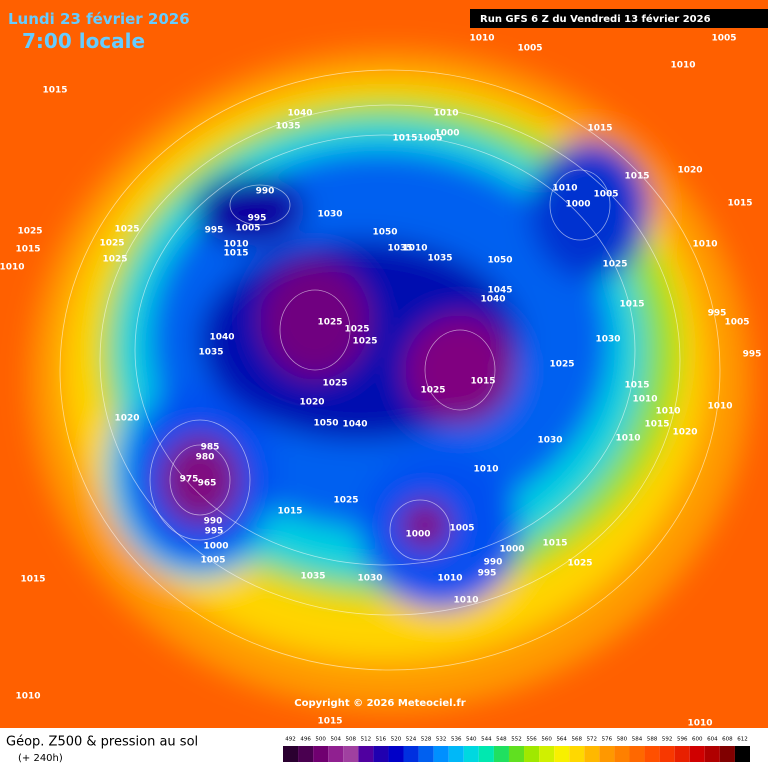  Describe the element at coordinates (379, 703) in the screenshot. I see `copyright: Copyright © 2026 Meteociel.fr` at that location.